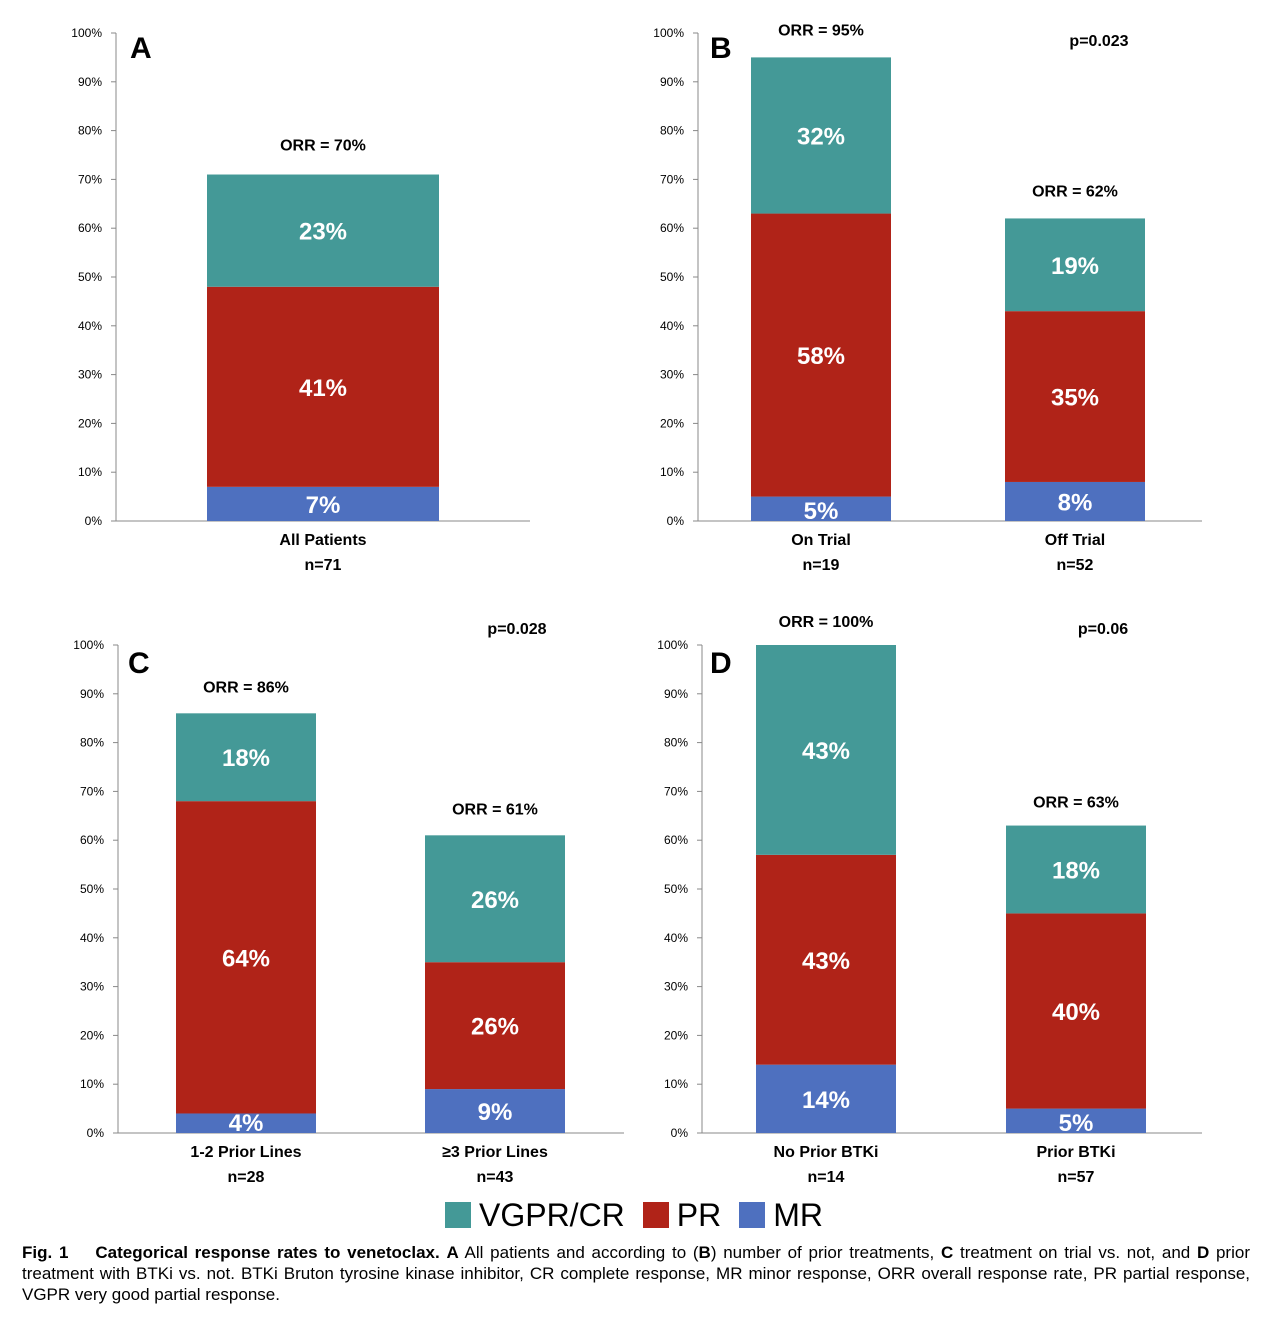 This screenshot has height=1322, width=1268. Describe the element at coordinates (821, 30) in the screenshot. I see `panel-b-orr-label: ORR = 95%` at that location.